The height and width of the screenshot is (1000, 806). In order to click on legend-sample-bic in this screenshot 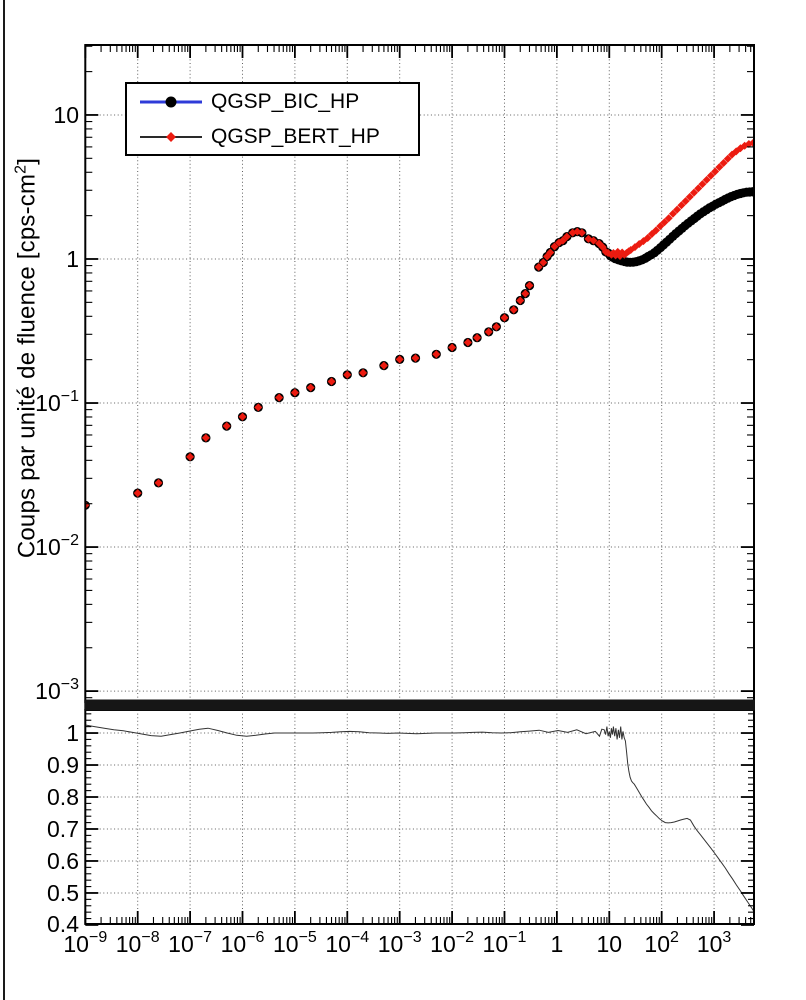, I will do `click(171, 102)`.